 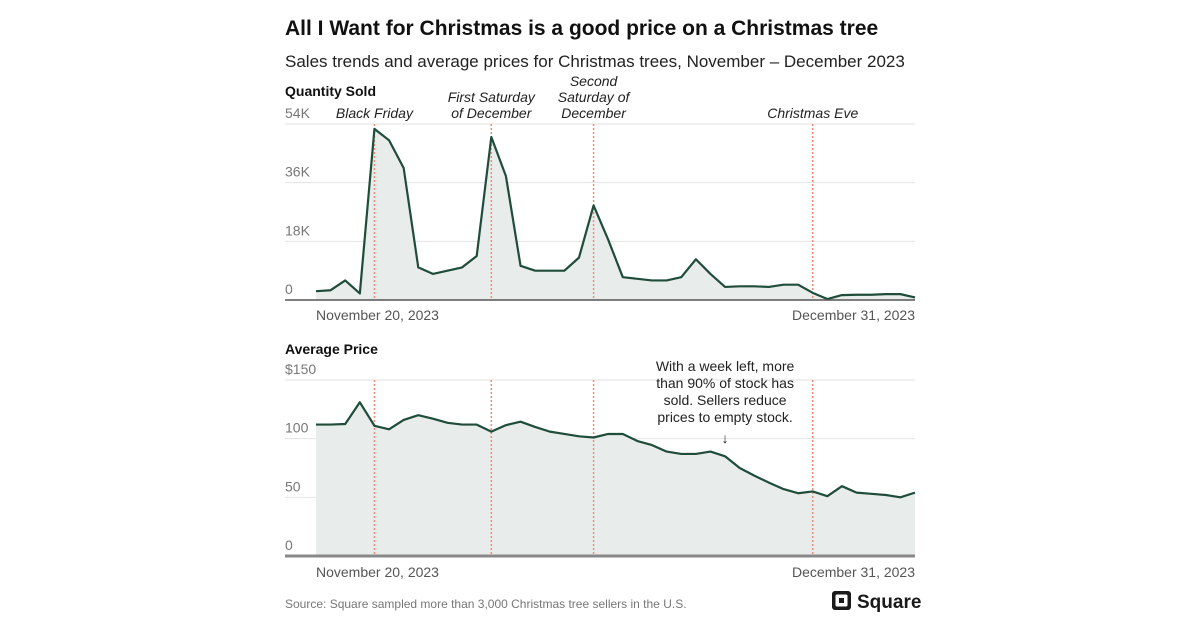 What do you see at coordinates (594, 113) in the screenshot?
I see `event-label: December` at bounding box center [594, 113].